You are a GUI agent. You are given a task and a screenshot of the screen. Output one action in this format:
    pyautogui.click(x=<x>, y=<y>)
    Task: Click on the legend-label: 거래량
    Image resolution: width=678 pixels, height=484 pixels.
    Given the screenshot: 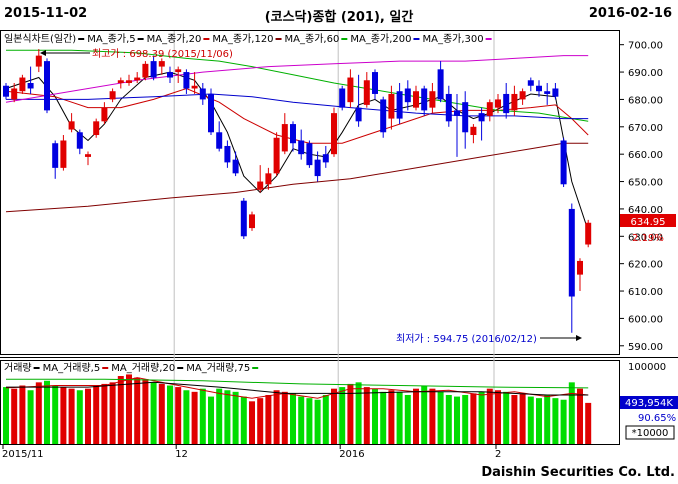 What is the action you would take?
    pyautogui.click(x=18, y=368)
    